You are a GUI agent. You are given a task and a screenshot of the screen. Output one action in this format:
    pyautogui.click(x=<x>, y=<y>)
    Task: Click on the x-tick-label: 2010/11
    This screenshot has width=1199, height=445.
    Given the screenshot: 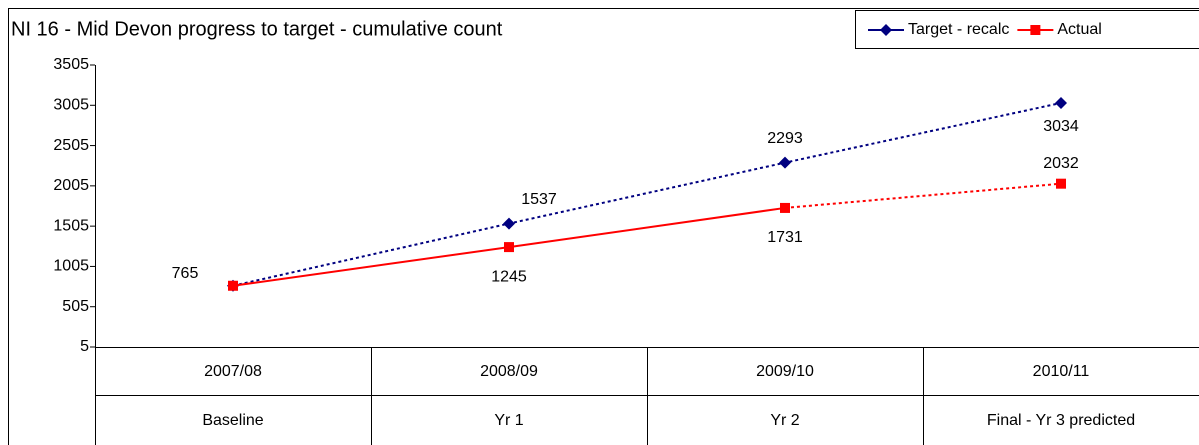 What is the action you would take?
    pyautogui.click(x=1061, y=371)
    